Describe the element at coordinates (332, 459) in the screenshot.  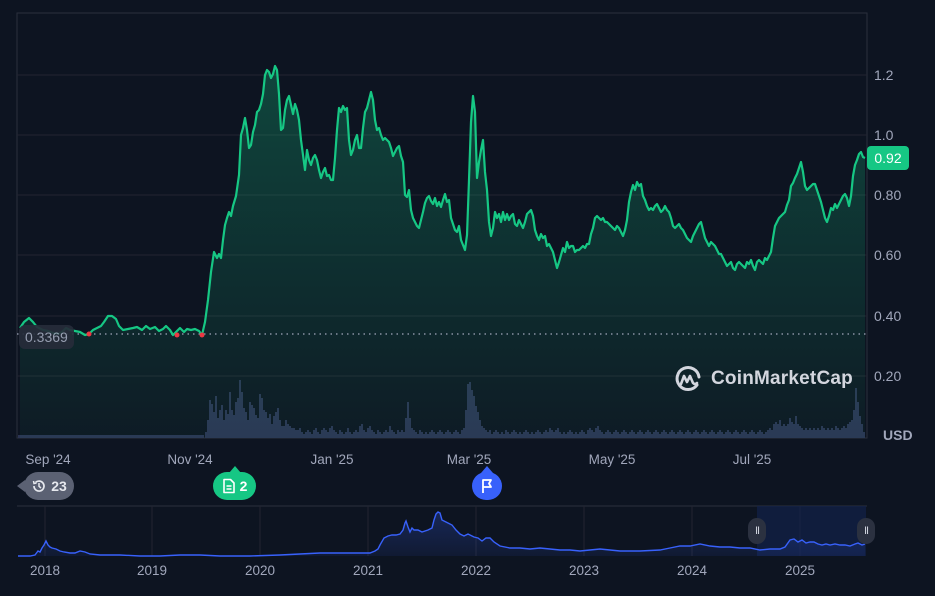
I see `x-tick-label: Jan '25` at that location.